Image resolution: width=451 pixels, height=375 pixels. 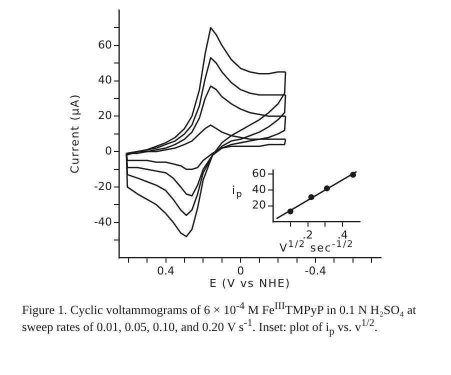 I want to click on text: Figure 1. Cyclic voltammograms of 6 × 10$^{-4}$ M Fe$^{III}$TMPyP in 0.1 N H₂SO₄ at sweep rates of 0.01, 0.05, 0.10, and 0.20 V s$^{-1}$. Inset: plot of i$_{p}$ vs. v$^{1/2}$., so click(x=219, y=319).